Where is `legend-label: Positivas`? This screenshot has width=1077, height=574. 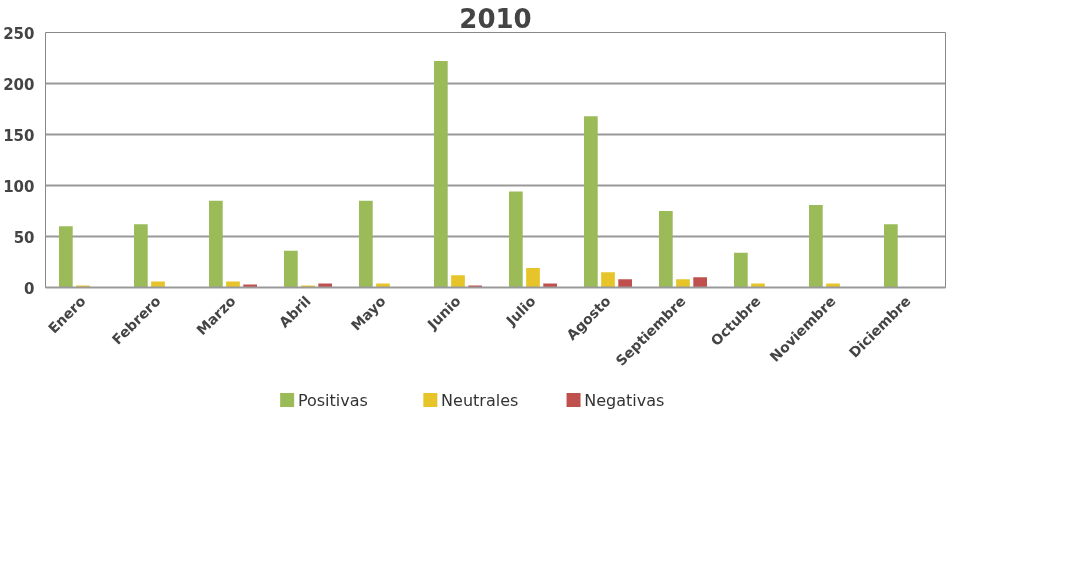 legend-label: Positivas is located at coordinates (332, 400).